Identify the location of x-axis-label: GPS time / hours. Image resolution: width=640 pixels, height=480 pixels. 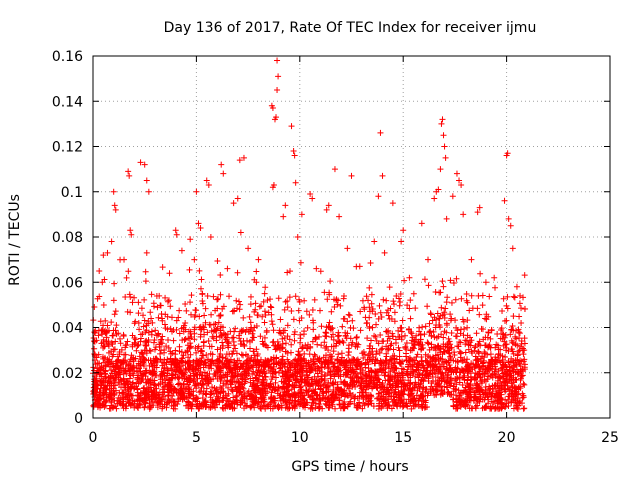
(349, 467).